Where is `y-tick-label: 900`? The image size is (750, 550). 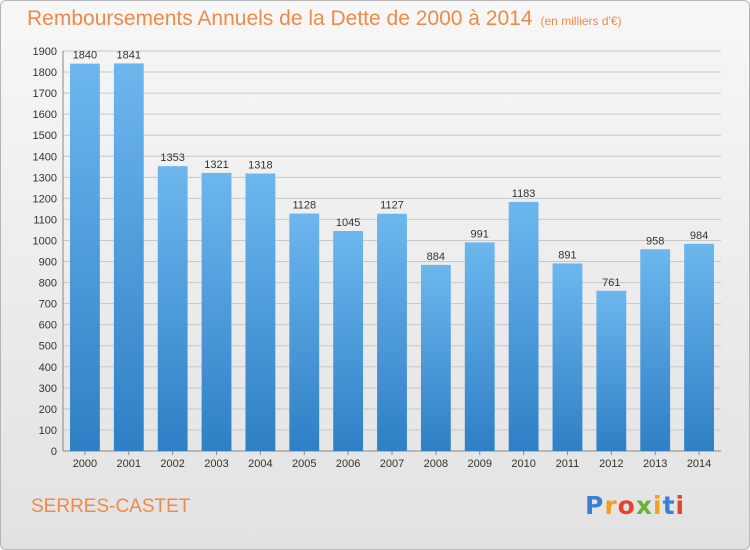 y-tick-label: 900 is located at coordinates (48, 263).